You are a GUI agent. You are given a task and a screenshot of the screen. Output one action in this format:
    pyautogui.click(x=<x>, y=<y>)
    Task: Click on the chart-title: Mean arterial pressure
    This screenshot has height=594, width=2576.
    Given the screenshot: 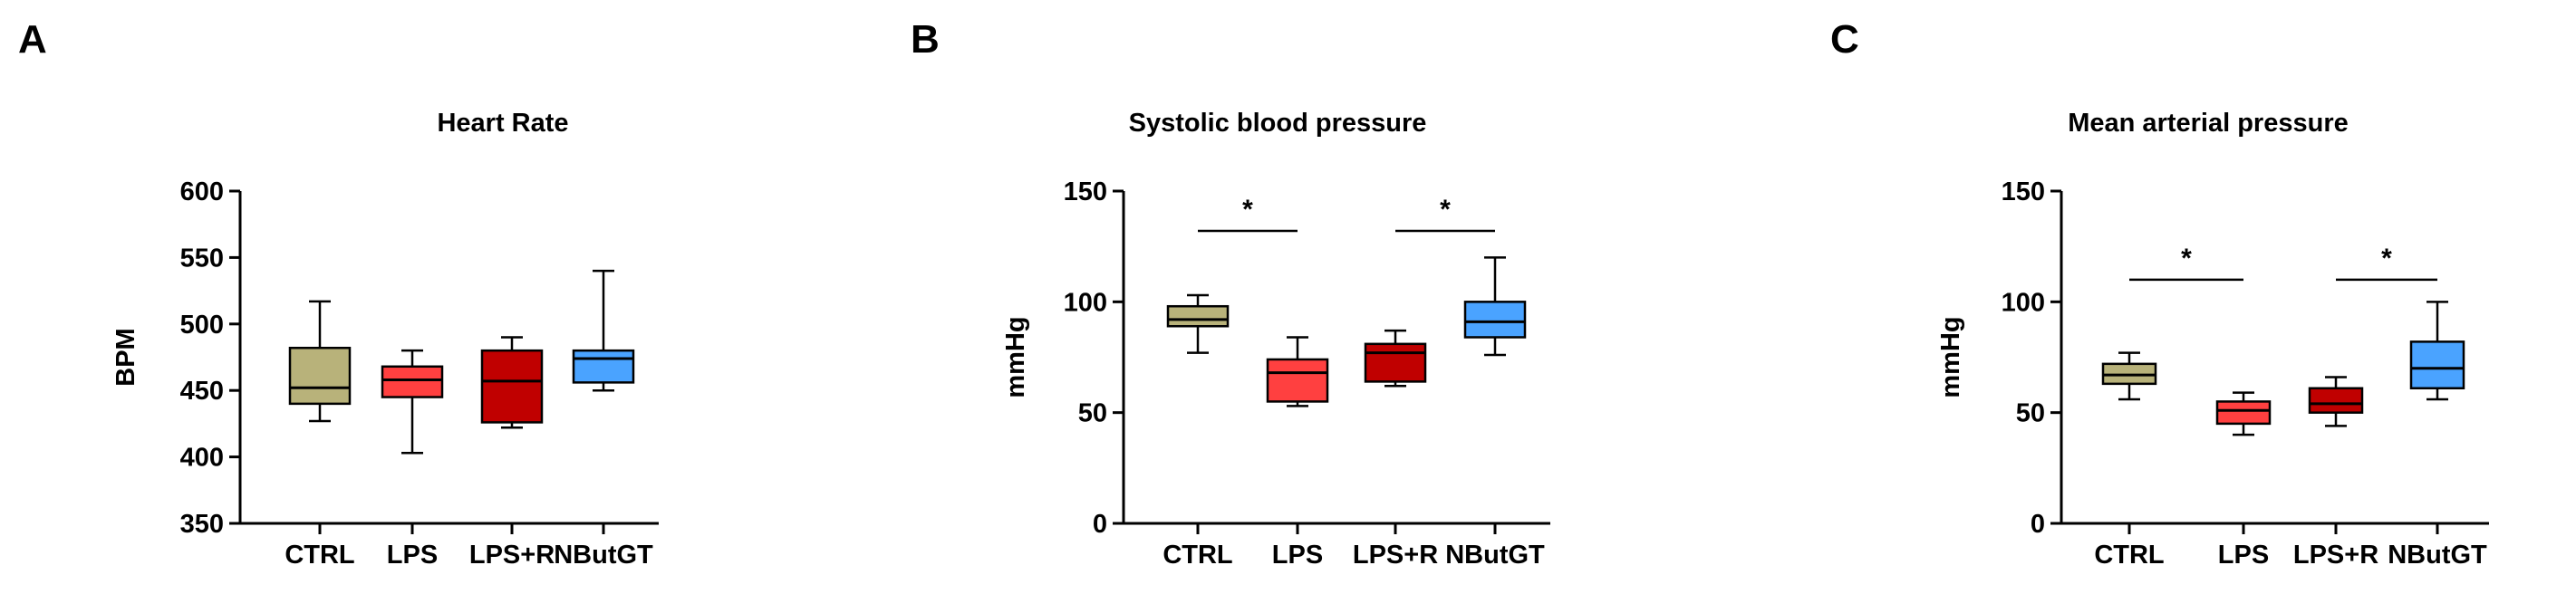 What is the action you would take?
    pyautogui.click(x=2208, y=124)
    